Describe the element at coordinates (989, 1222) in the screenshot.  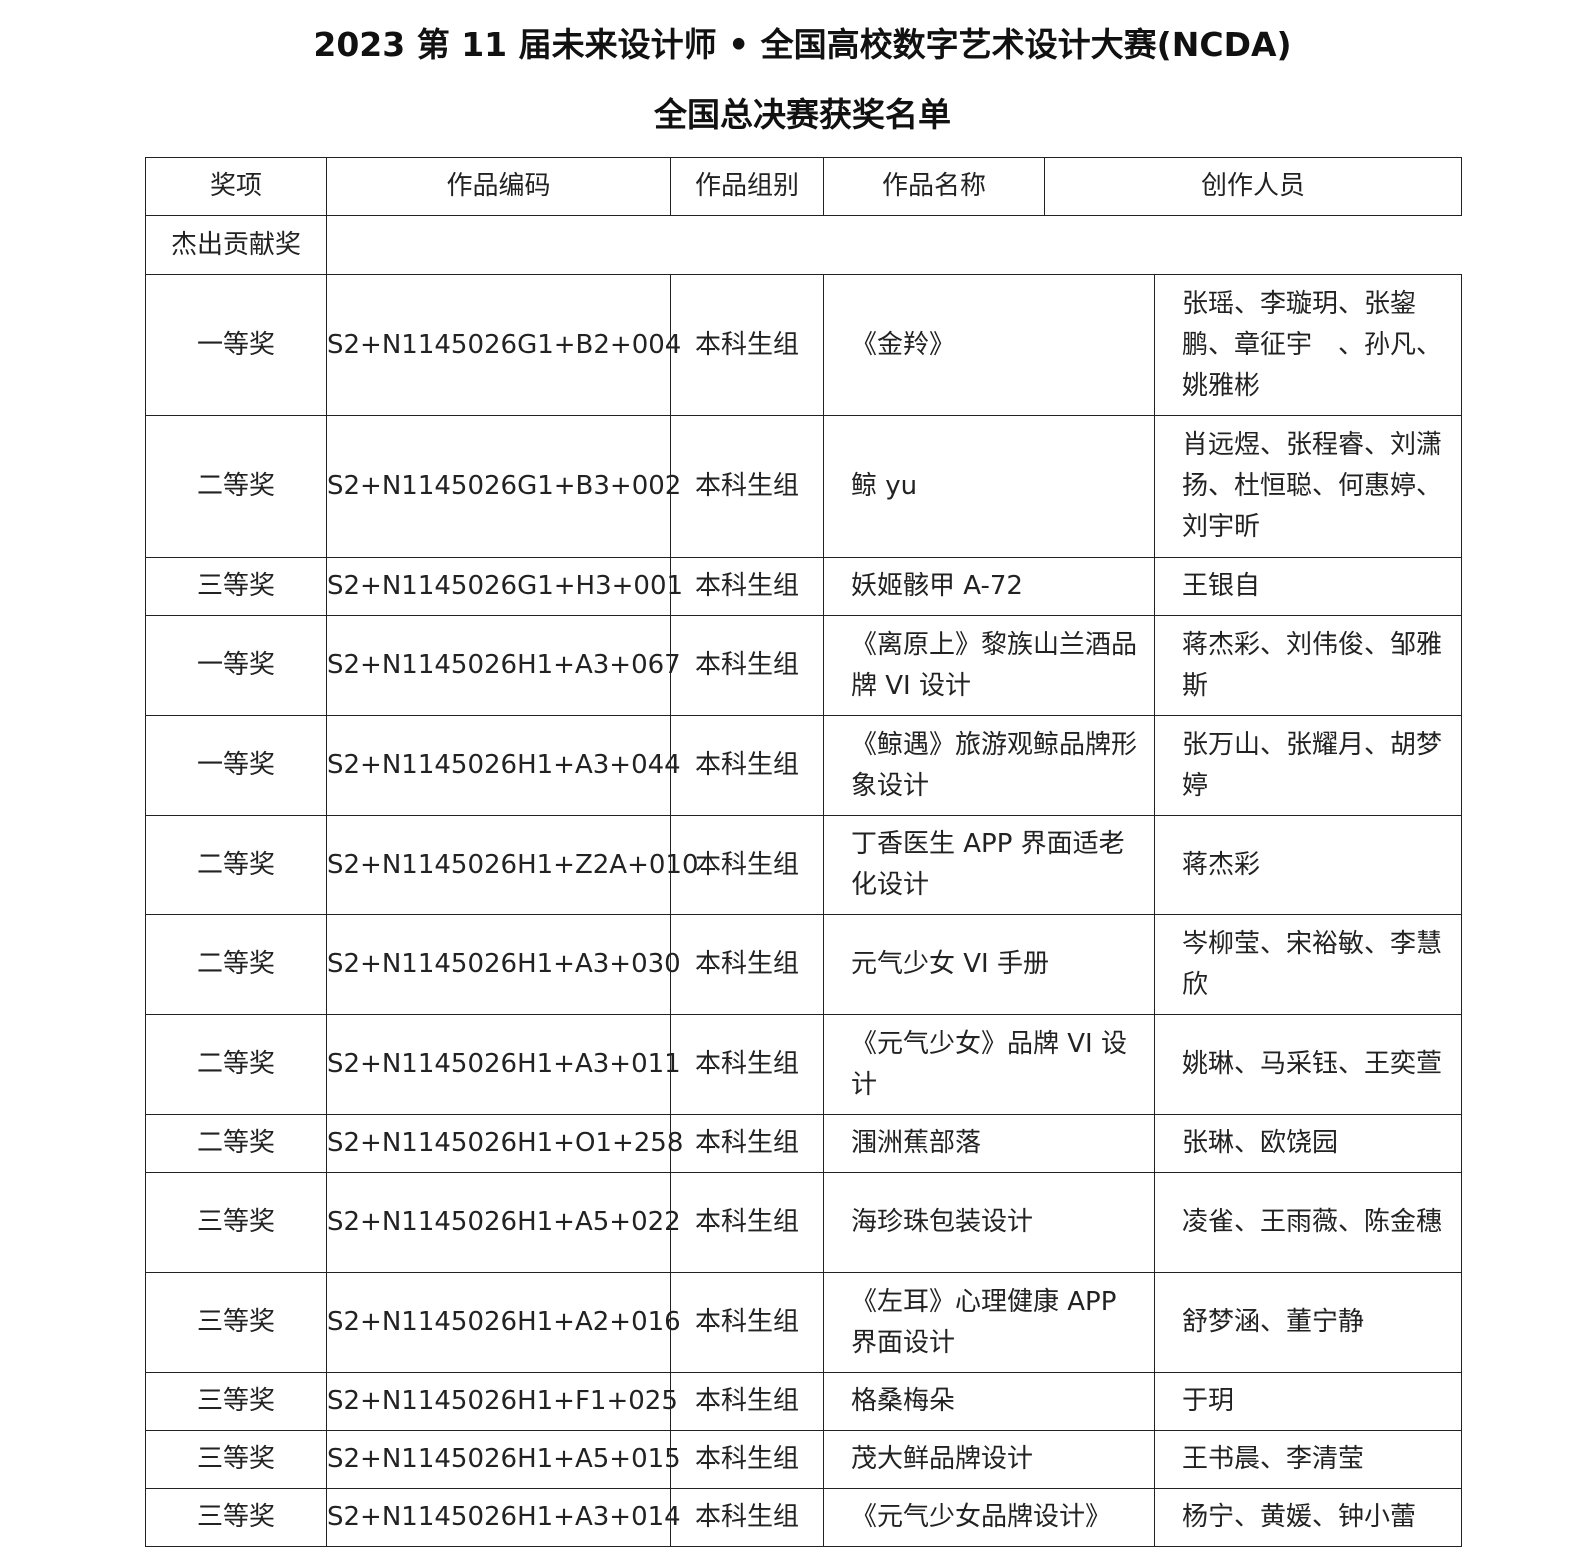
I see `cell-work: 海珍珠包装设计` at that location.